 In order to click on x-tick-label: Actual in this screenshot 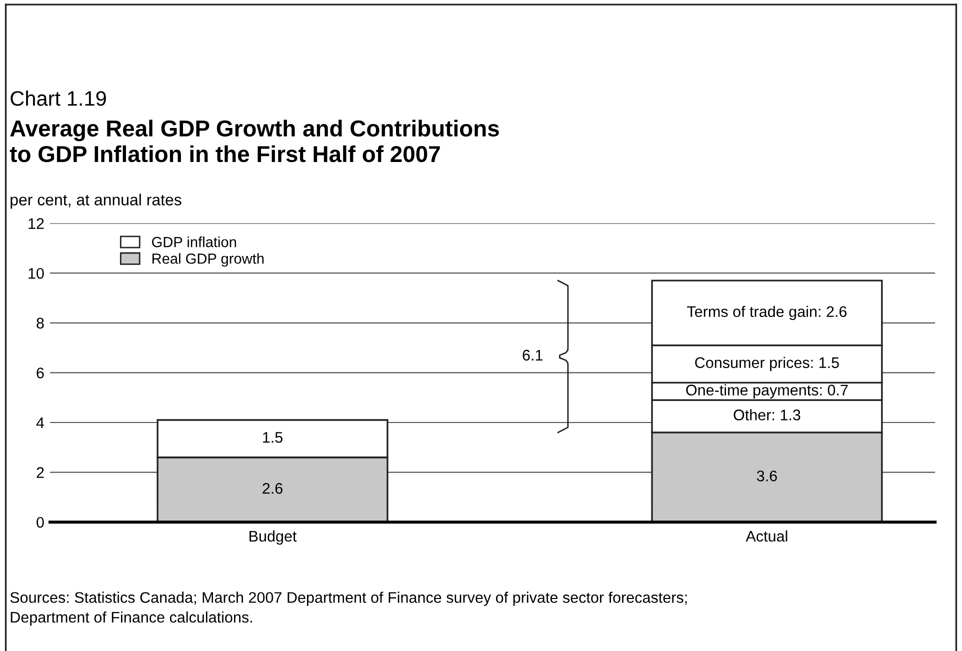, I will do `click(767, 536)`.